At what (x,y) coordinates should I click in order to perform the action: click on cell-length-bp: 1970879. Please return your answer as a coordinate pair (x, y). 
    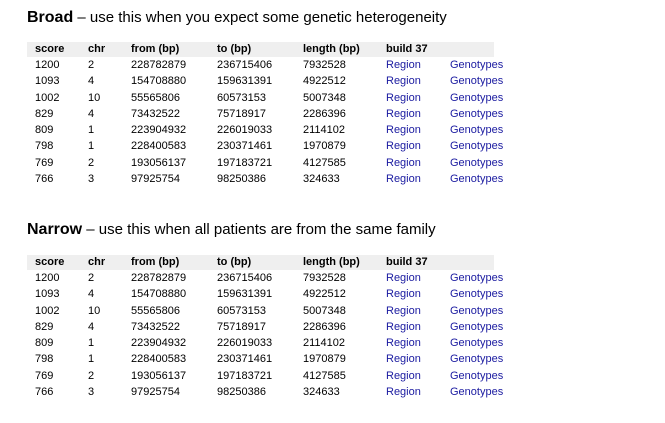
    Looking at the image, I should click on (324, 146).